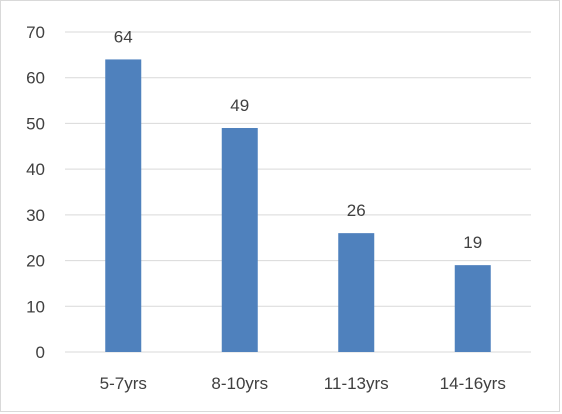 The height and width of the screenshot is (414, 562). Describe the element at coordinates (239, 105) in the screenshot. I see `data-label: 49` at that location.